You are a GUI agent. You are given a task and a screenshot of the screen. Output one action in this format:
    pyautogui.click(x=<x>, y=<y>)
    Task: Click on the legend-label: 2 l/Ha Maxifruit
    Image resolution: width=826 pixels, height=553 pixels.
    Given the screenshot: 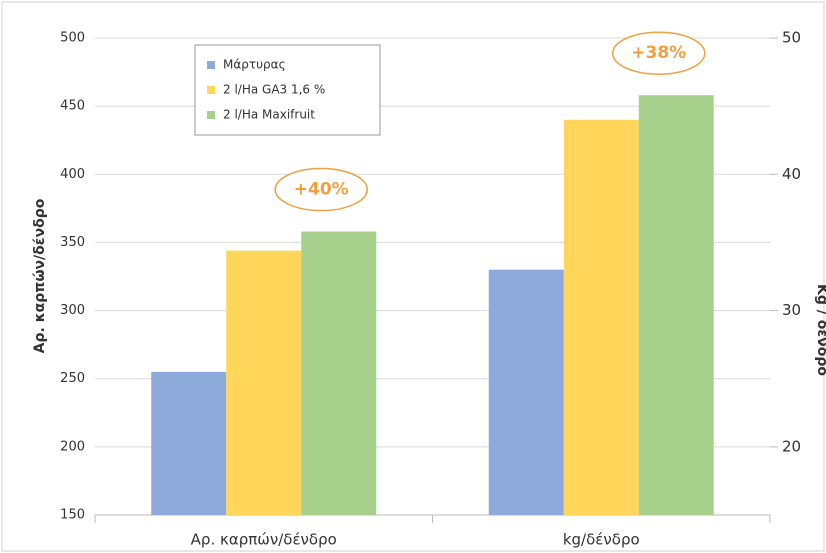 What is the action you would take?
    pyautogui.click(x=269, y=115)
    